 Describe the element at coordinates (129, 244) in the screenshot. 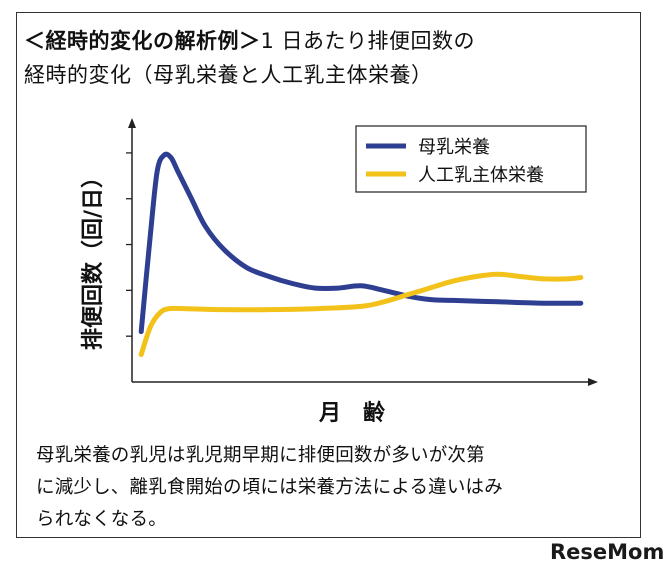

I see `y-ticks` at that location.